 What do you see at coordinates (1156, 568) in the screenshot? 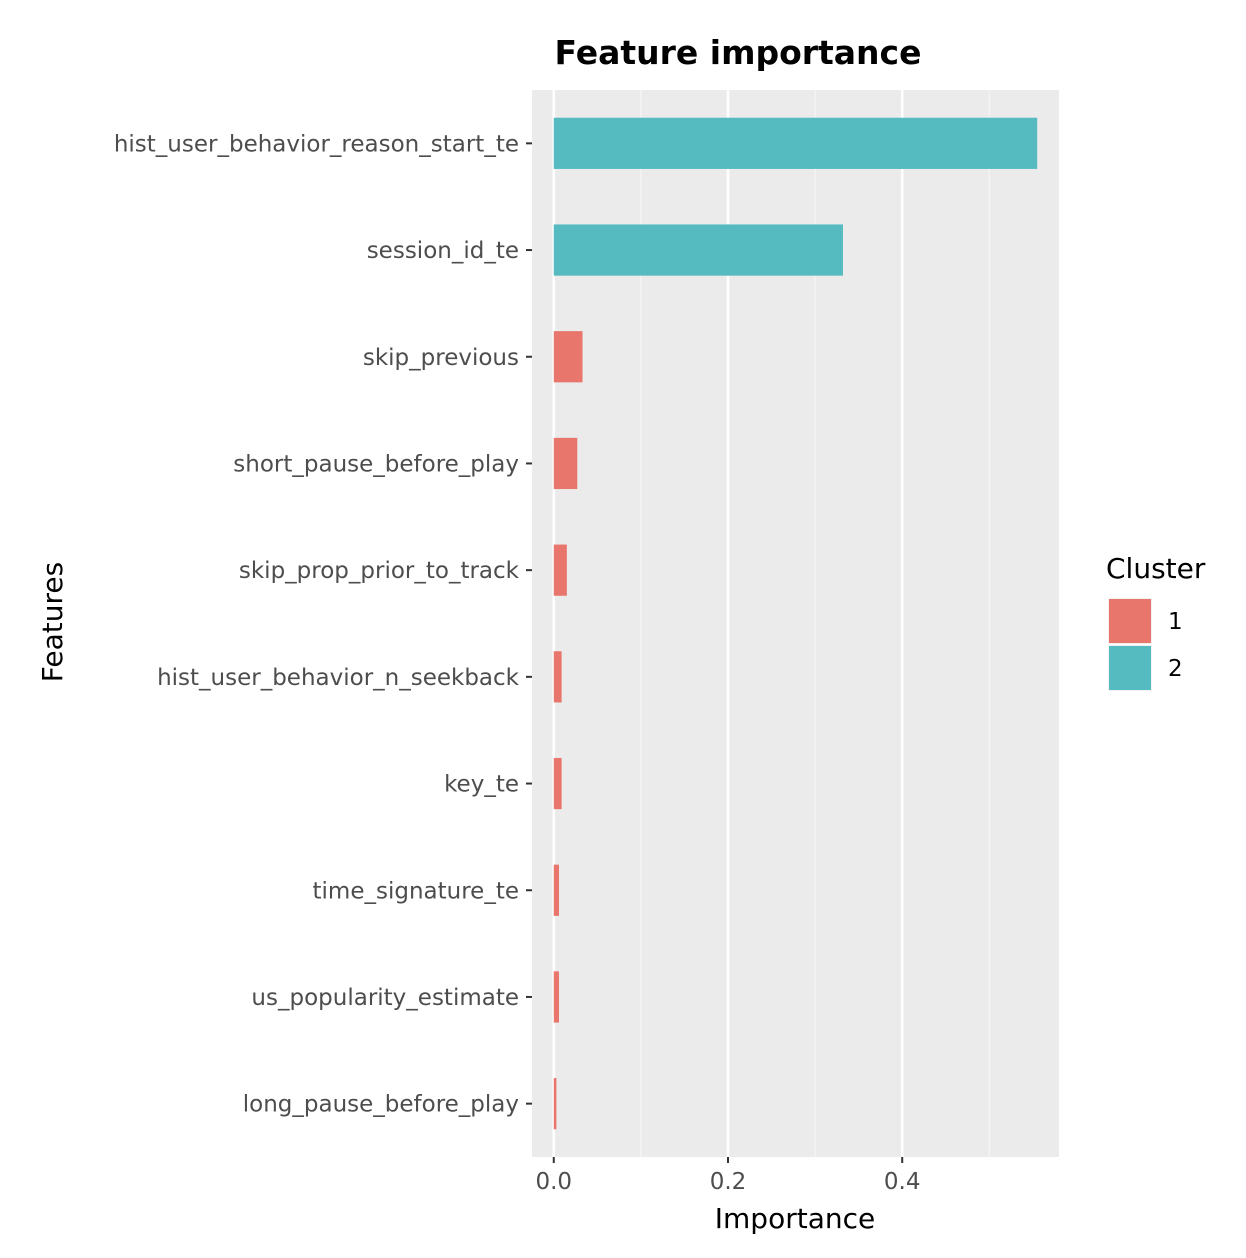
I see `legend-title: Cluster` at bounding box center [1156, 568].